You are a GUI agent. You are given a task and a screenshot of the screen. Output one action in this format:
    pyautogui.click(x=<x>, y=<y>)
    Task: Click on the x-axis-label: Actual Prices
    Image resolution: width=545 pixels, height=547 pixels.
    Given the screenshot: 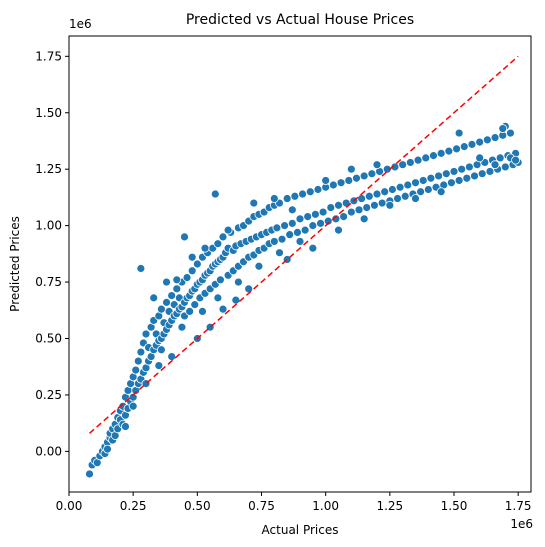 What is the action you would take?
    pyautogui.click(x=300, y=530)
    